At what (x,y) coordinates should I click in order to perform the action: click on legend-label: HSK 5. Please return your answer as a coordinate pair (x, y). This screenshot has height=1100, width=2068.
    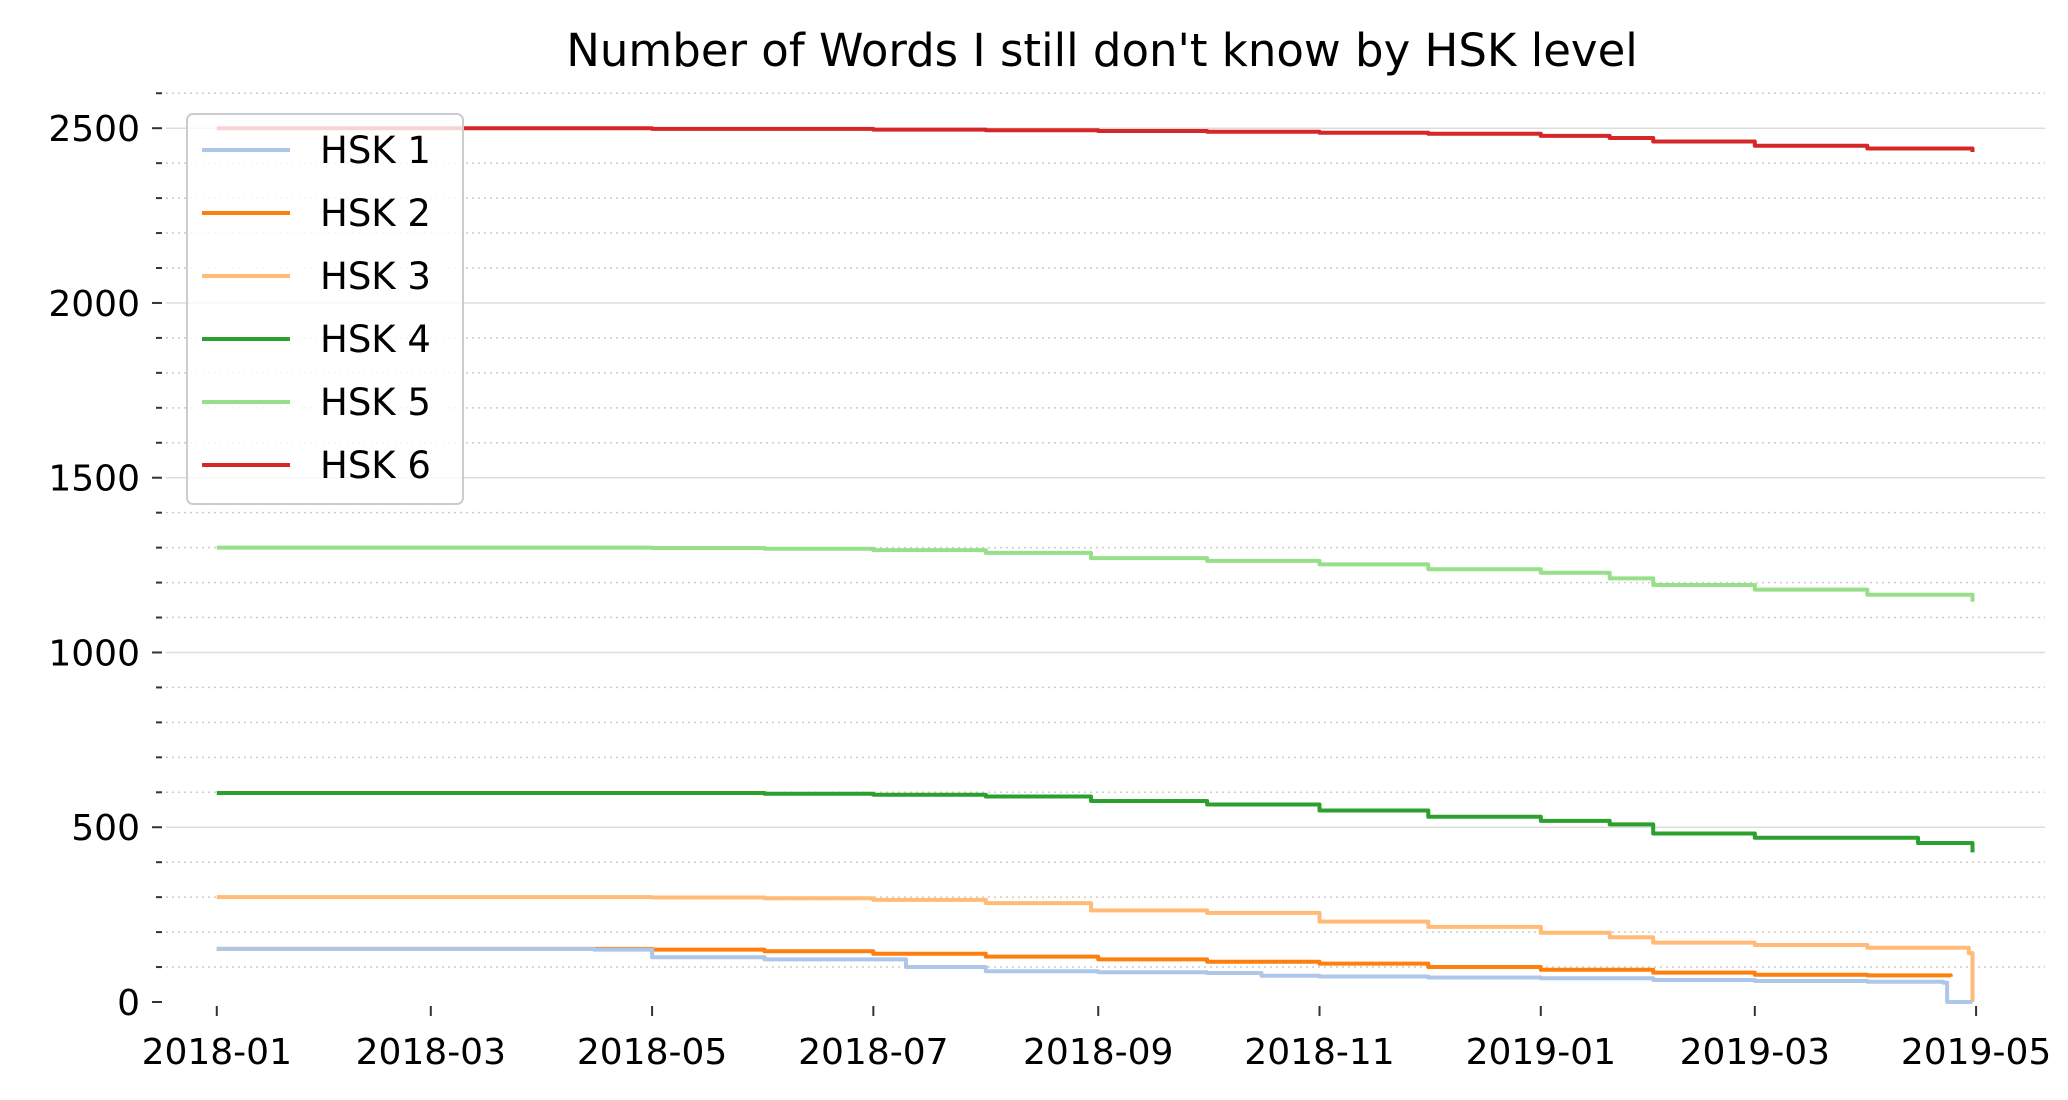
    Looking at the image, I should click on (375, 402).